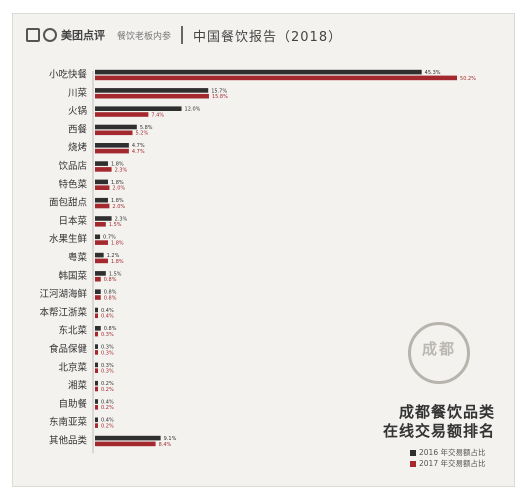 This screenshot has width=527, height=500. What do you see at coordinates (107, 366) in the screenshot?
I see `data-label-2016: 0.3%` at bounding box center [107, 366].